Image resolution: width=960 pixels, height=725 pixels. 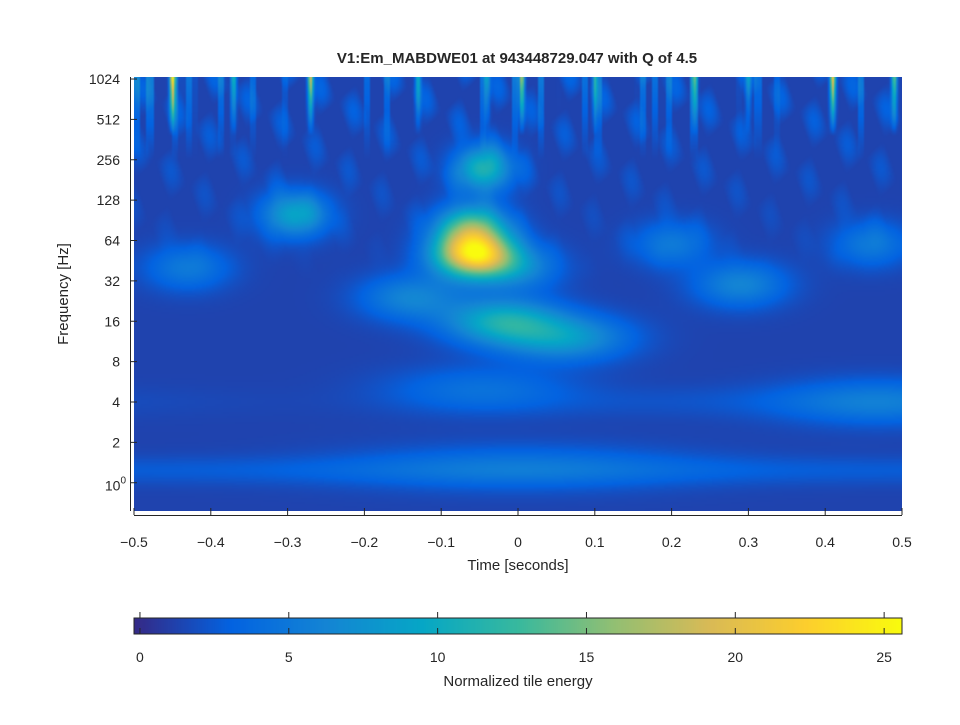 I want to click on colorbar-tick-label: 15, so click(x=587, y=657).